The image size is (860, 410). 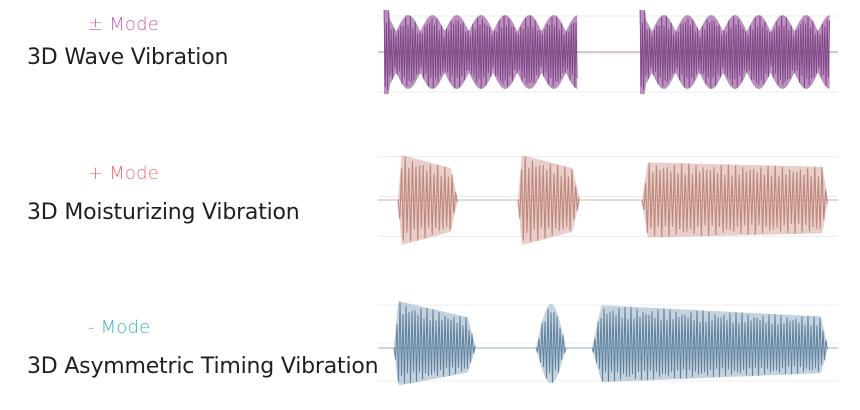 I want to click on vibration-title: 3D Moisturizing Vibration, so click(x=163, y=212).